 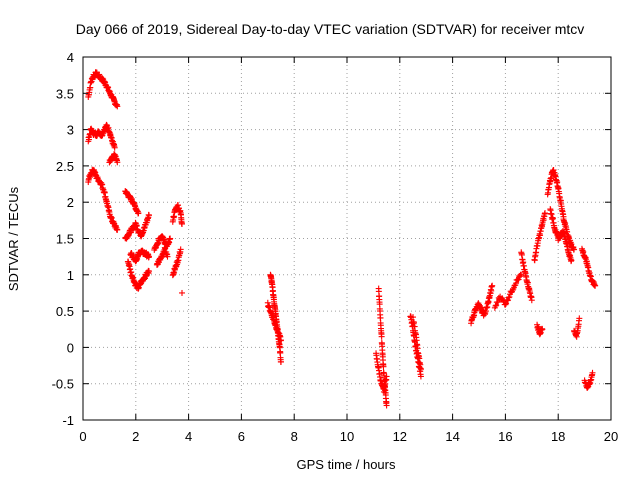 I want to click on y-tick-label: -1, so click(x=68, y=420).